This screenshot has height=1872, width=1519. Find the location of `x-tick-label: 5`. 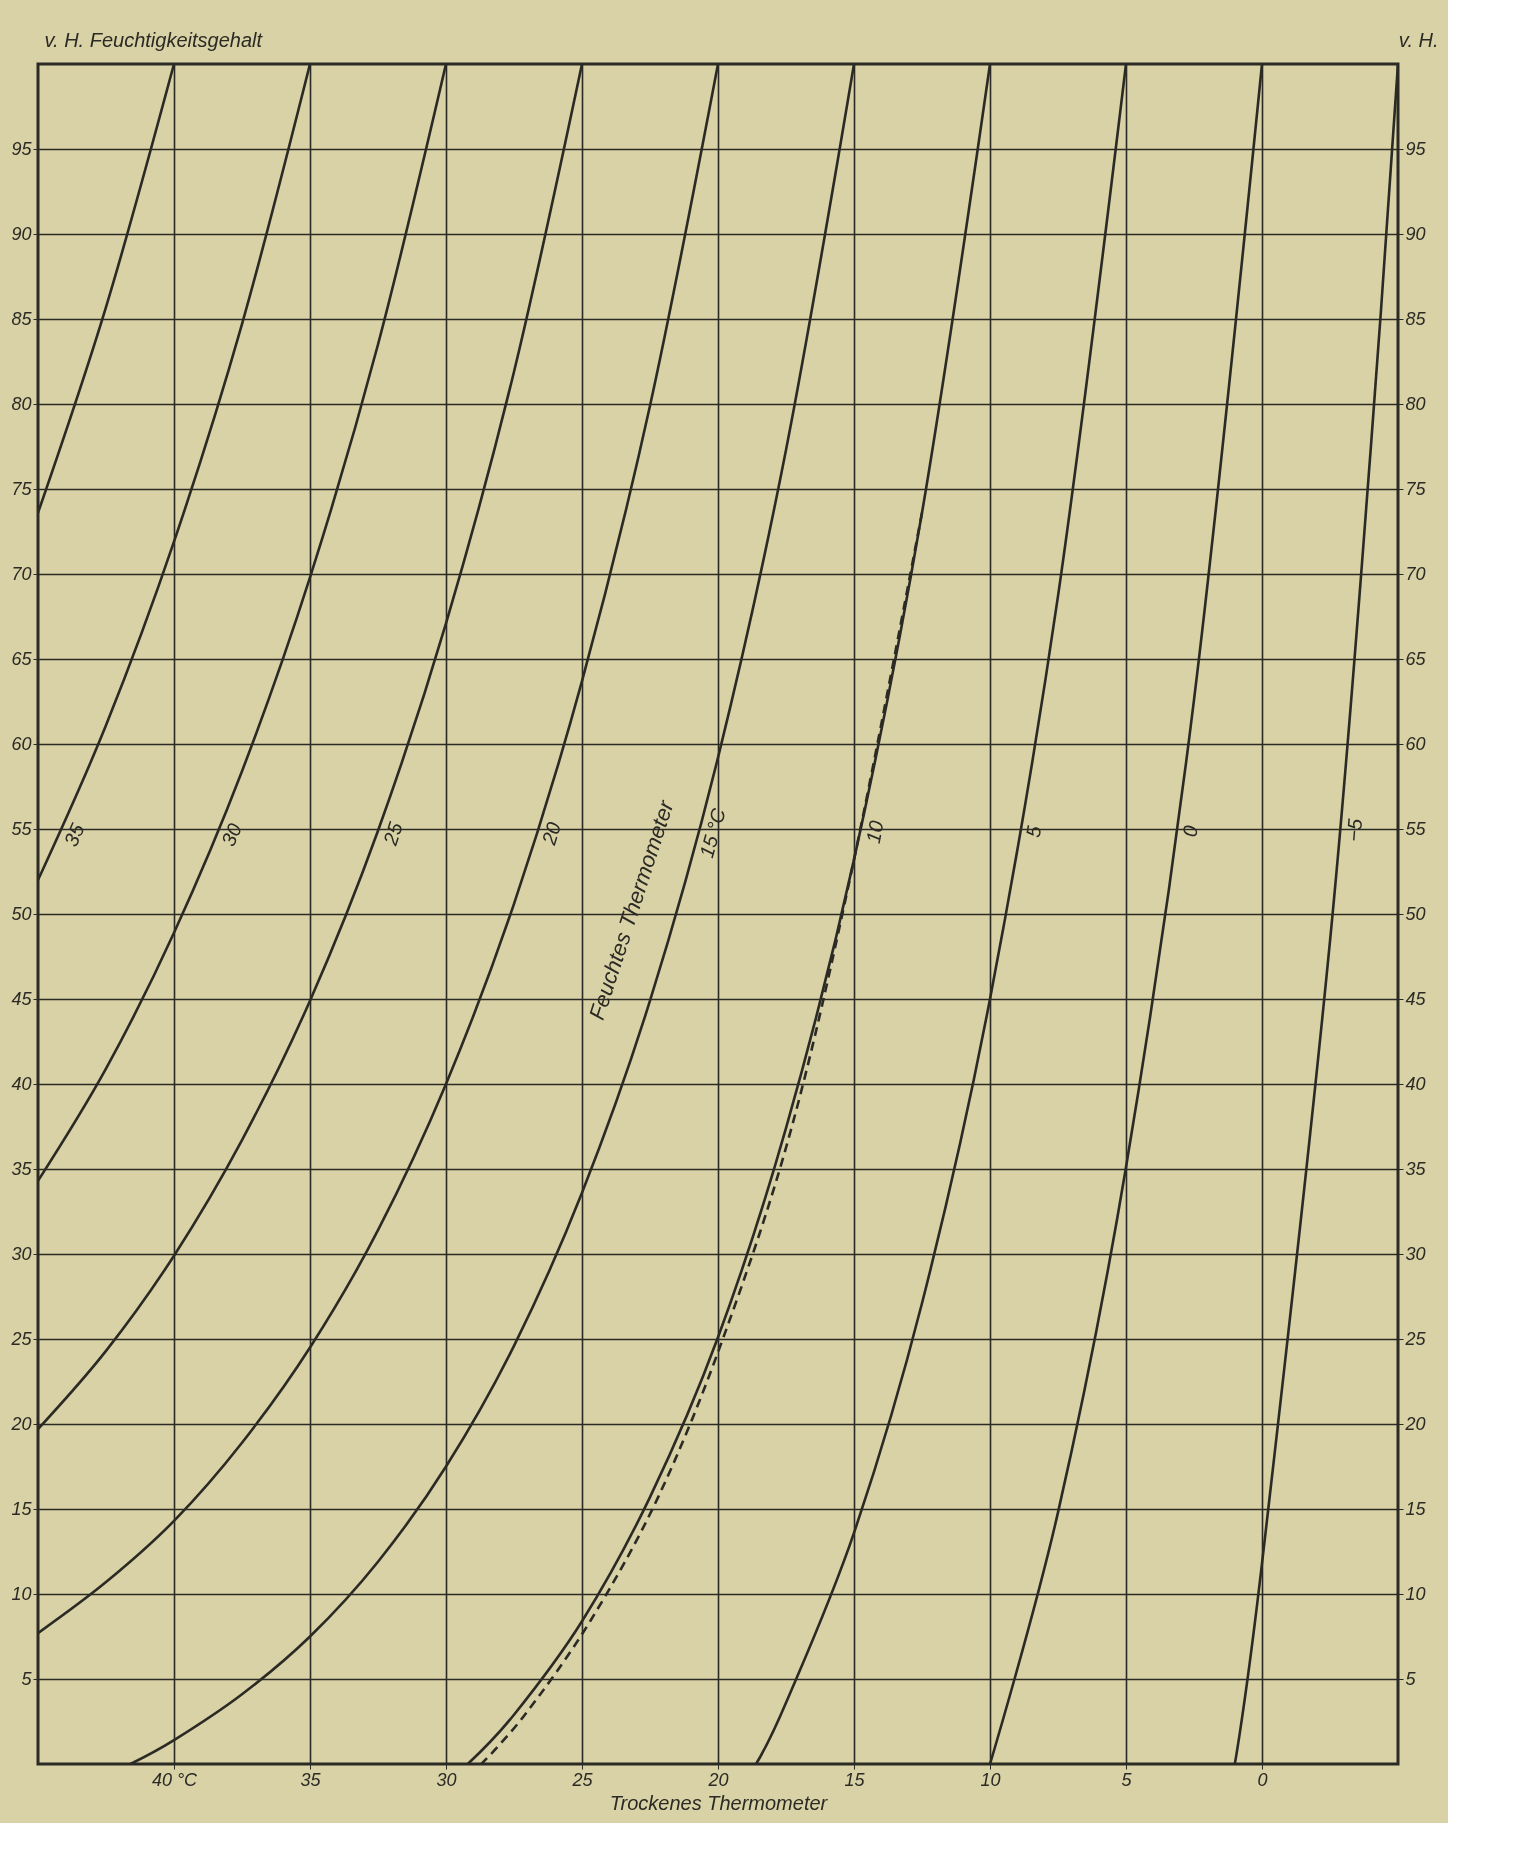

x-tick-label: 5 is located at coordinates (1127, 1779).